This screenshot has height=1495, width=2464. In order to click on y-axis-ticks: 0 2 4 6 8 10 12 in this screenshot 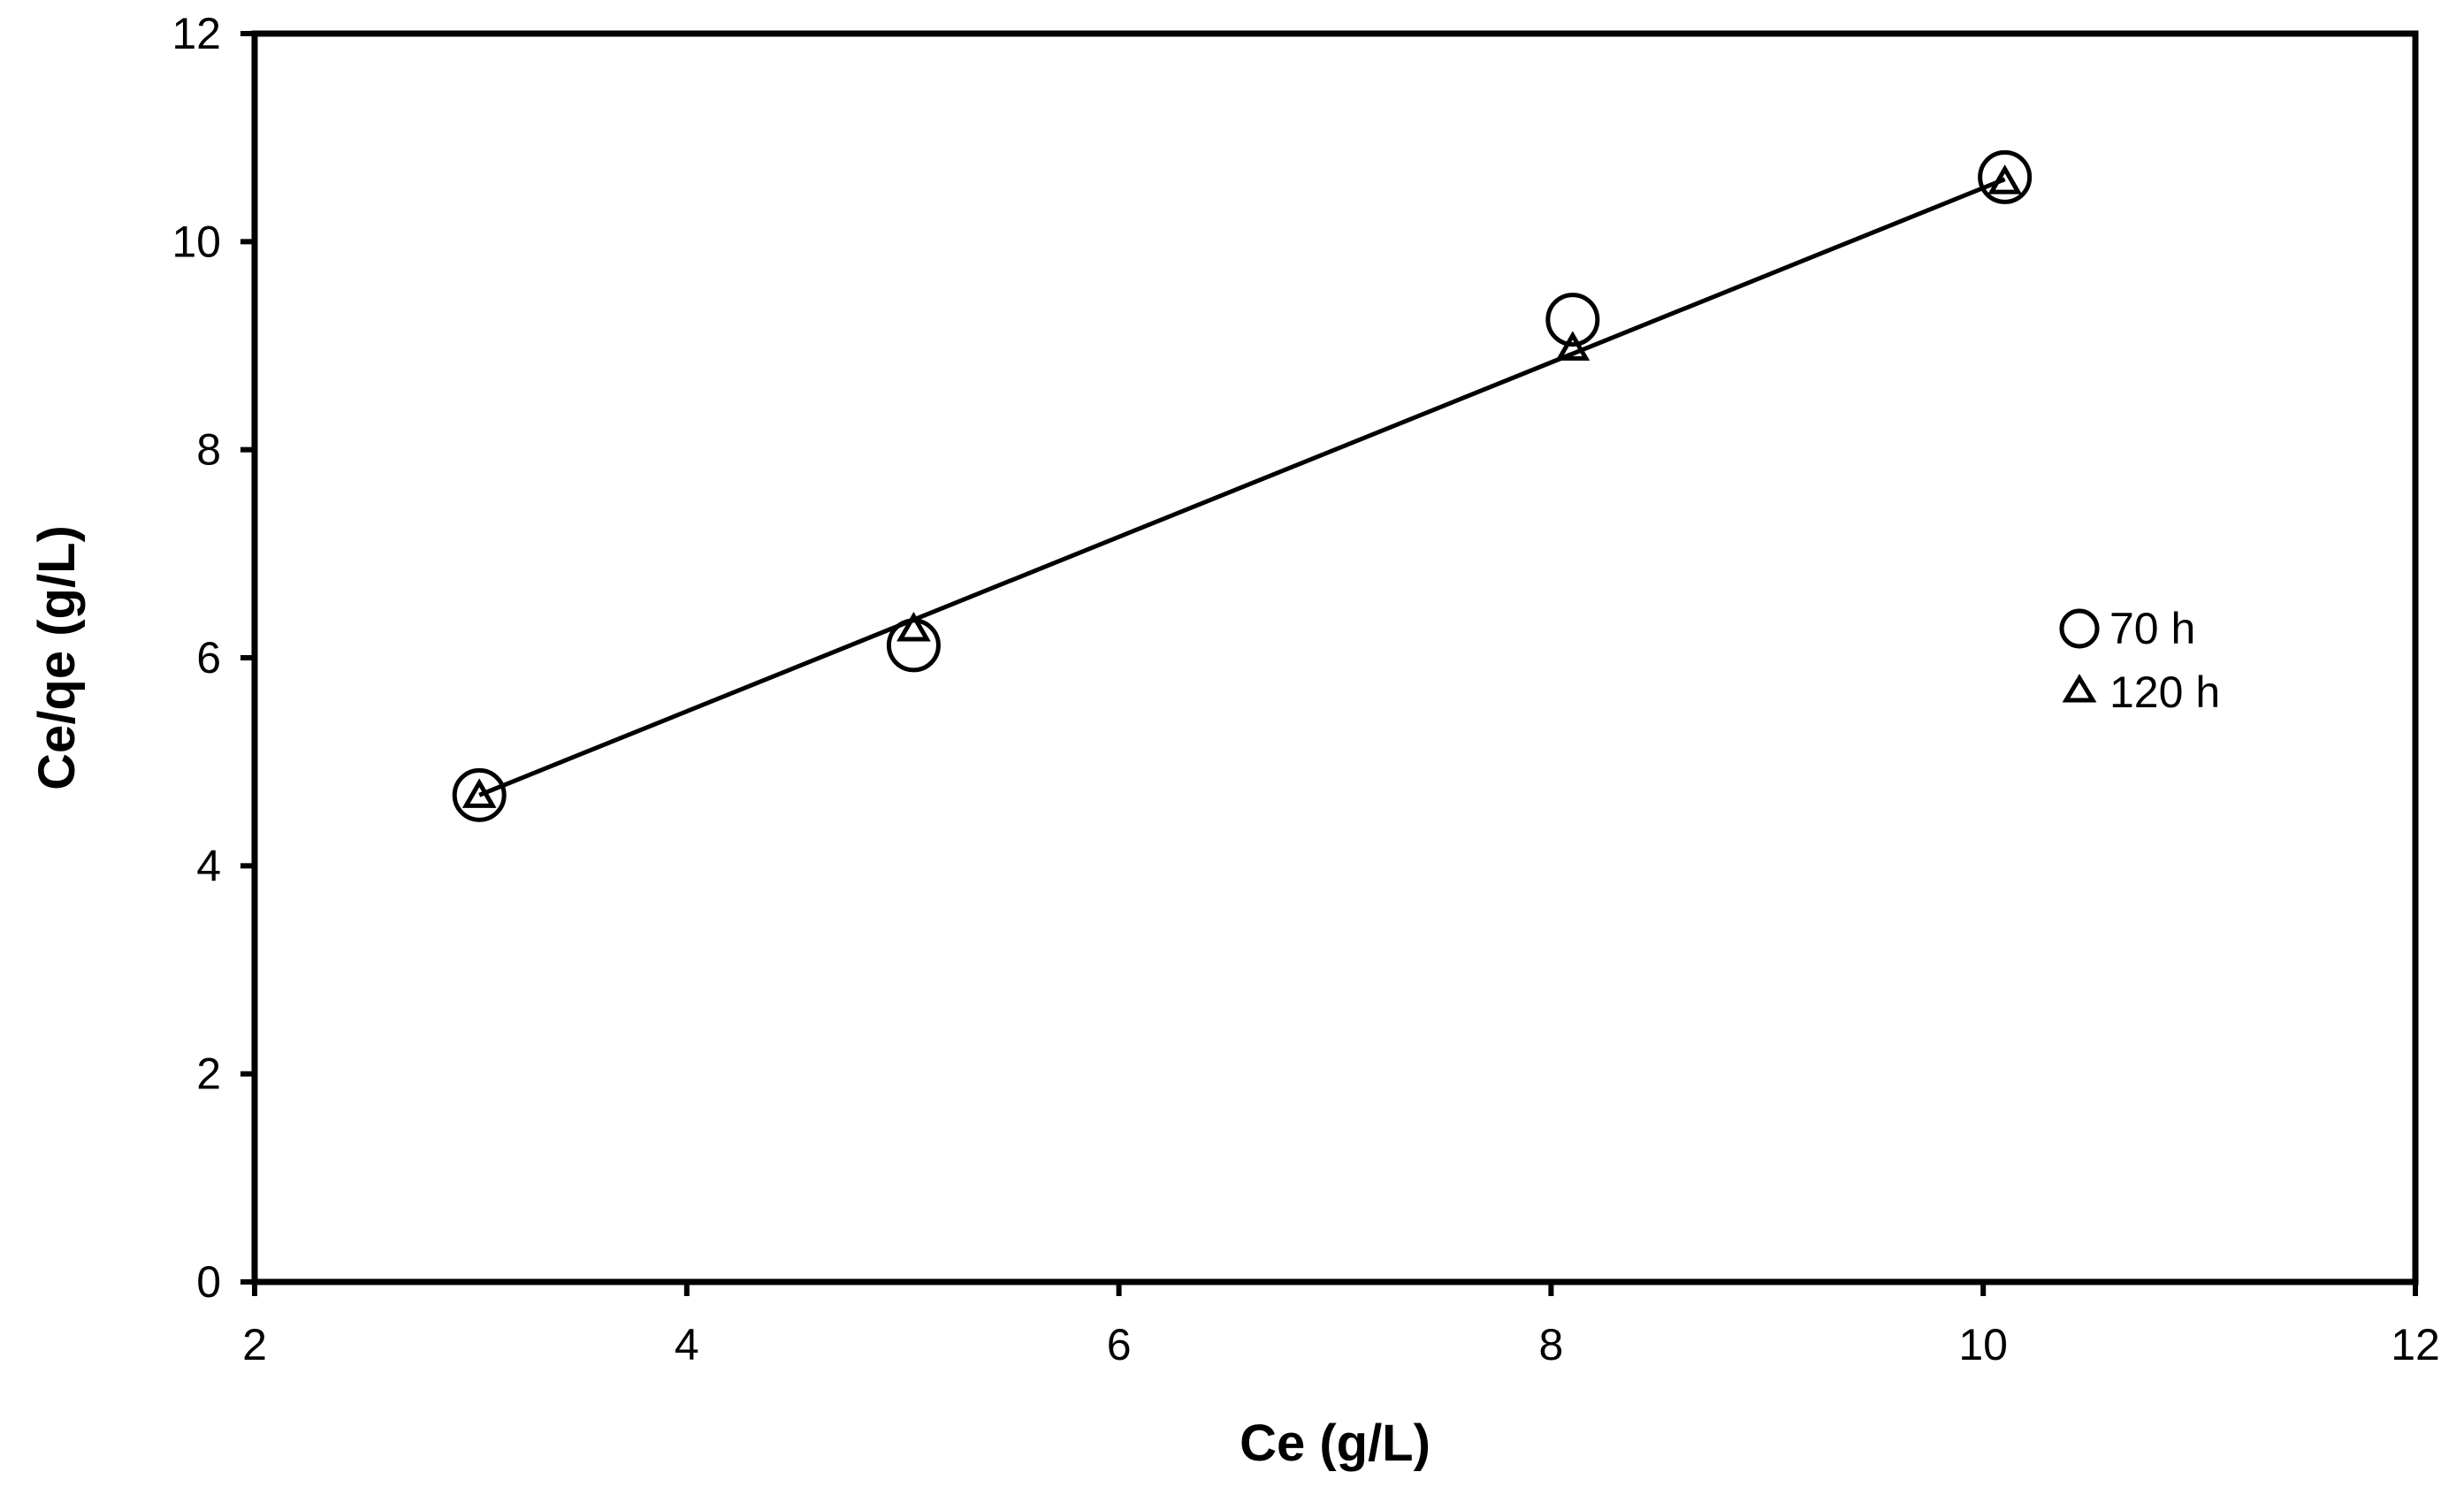, I will do `click(213, 658)`.